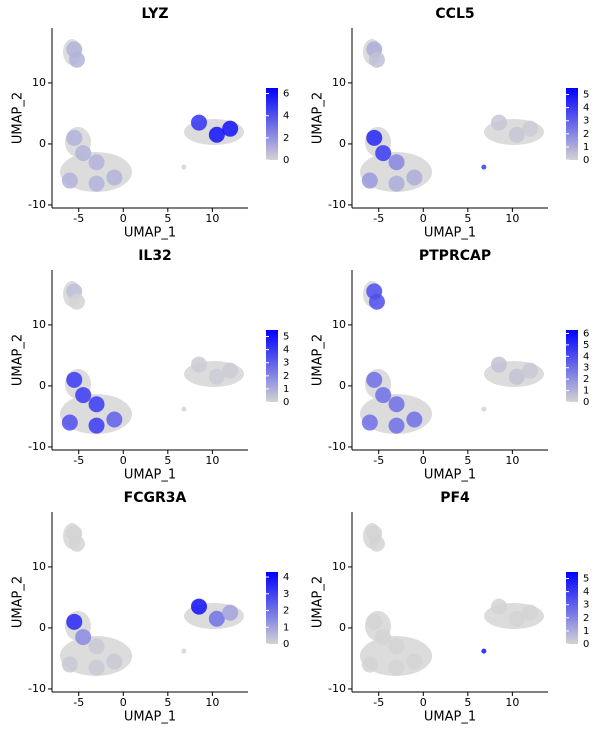 The width and height of the screenshot is (600, 734). I want to click on panel-title: PTPRCAP, so click(455, 256).